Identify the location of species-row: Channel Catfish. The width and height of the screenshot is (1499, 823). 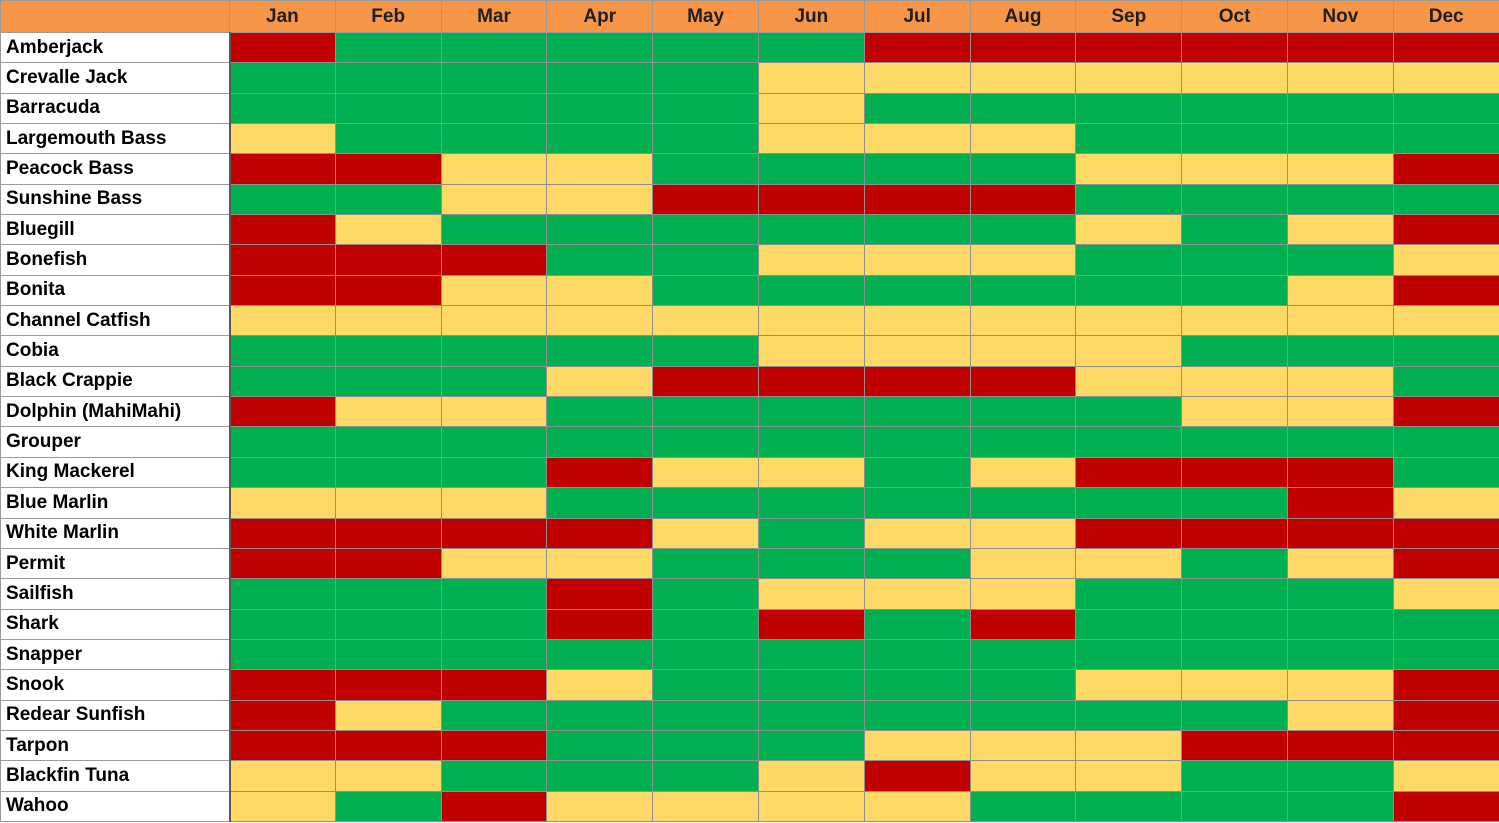
(749, 321).